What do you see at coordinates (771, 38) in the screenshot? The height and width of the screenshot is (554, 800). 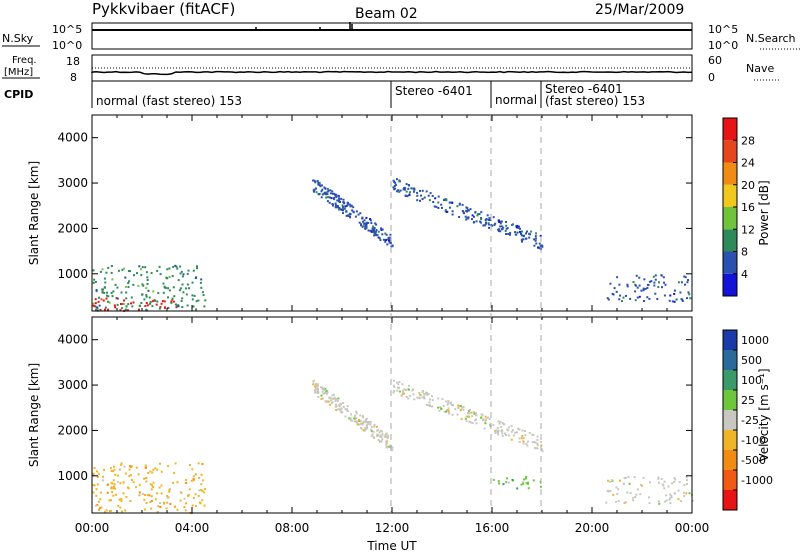 I see `nsearch-label: N.Search` at bounding box center [771, 38].